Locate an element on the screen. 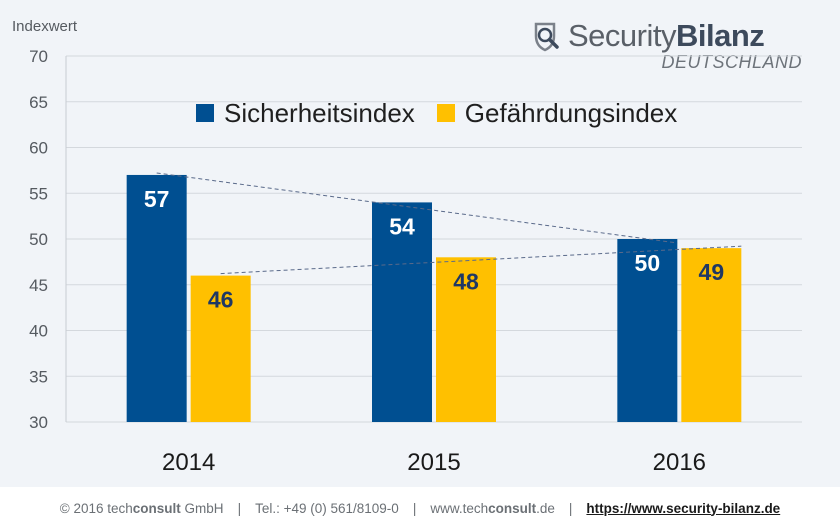 The image size is (840, 529). legend-swatch-yellow is located at coordinates (445, 113).